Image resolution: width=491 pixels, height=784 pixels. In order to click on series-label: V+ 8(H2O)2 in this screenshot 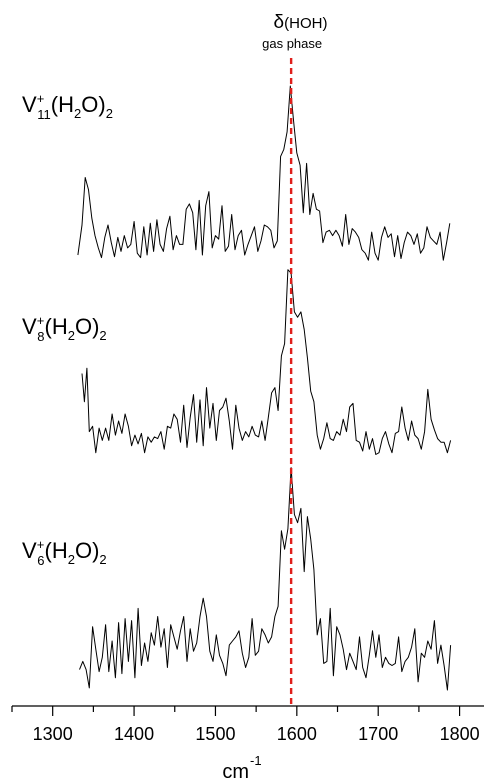, I will do `click(64, 328)`.